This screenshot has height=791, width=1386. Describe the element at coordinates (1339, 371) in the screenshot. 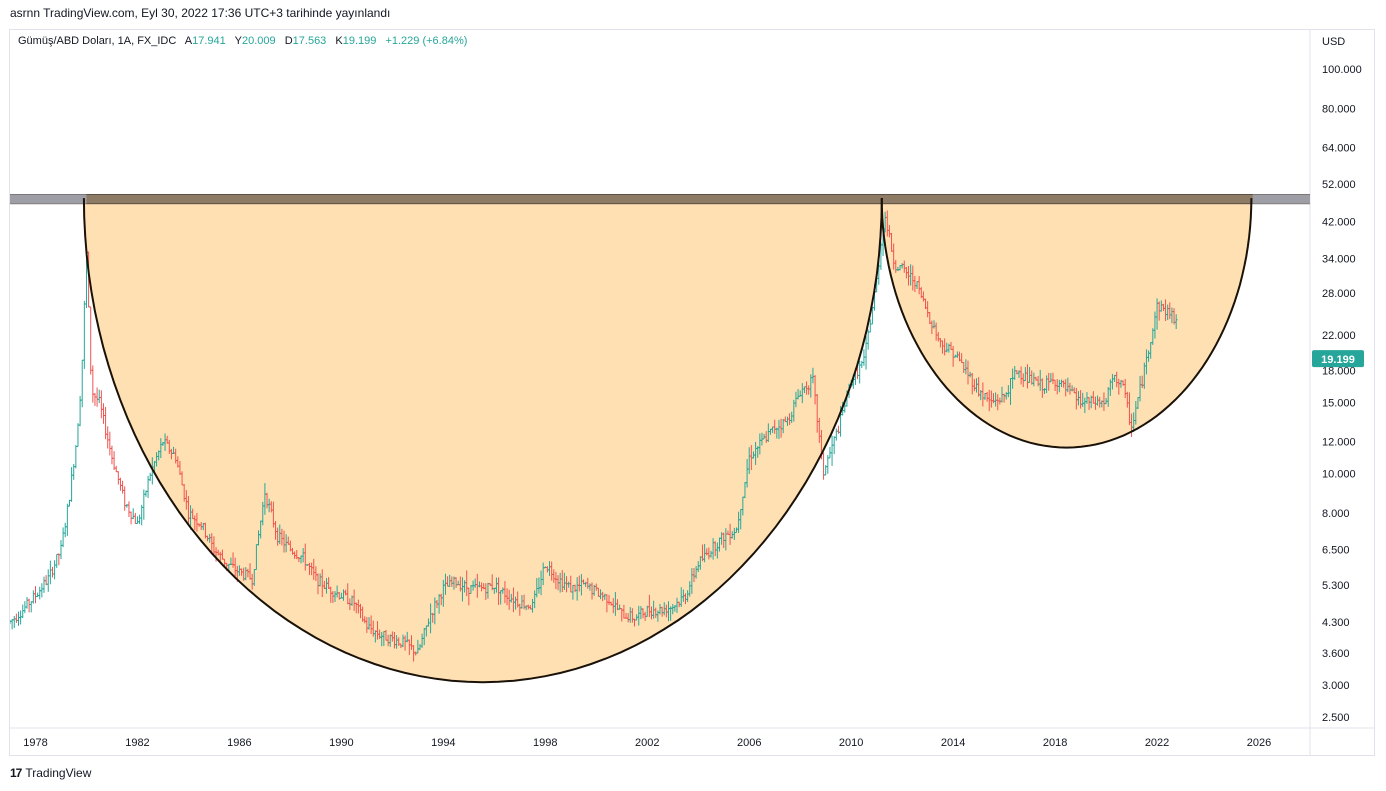

I see `y-tick-label: 18.000` at that location.